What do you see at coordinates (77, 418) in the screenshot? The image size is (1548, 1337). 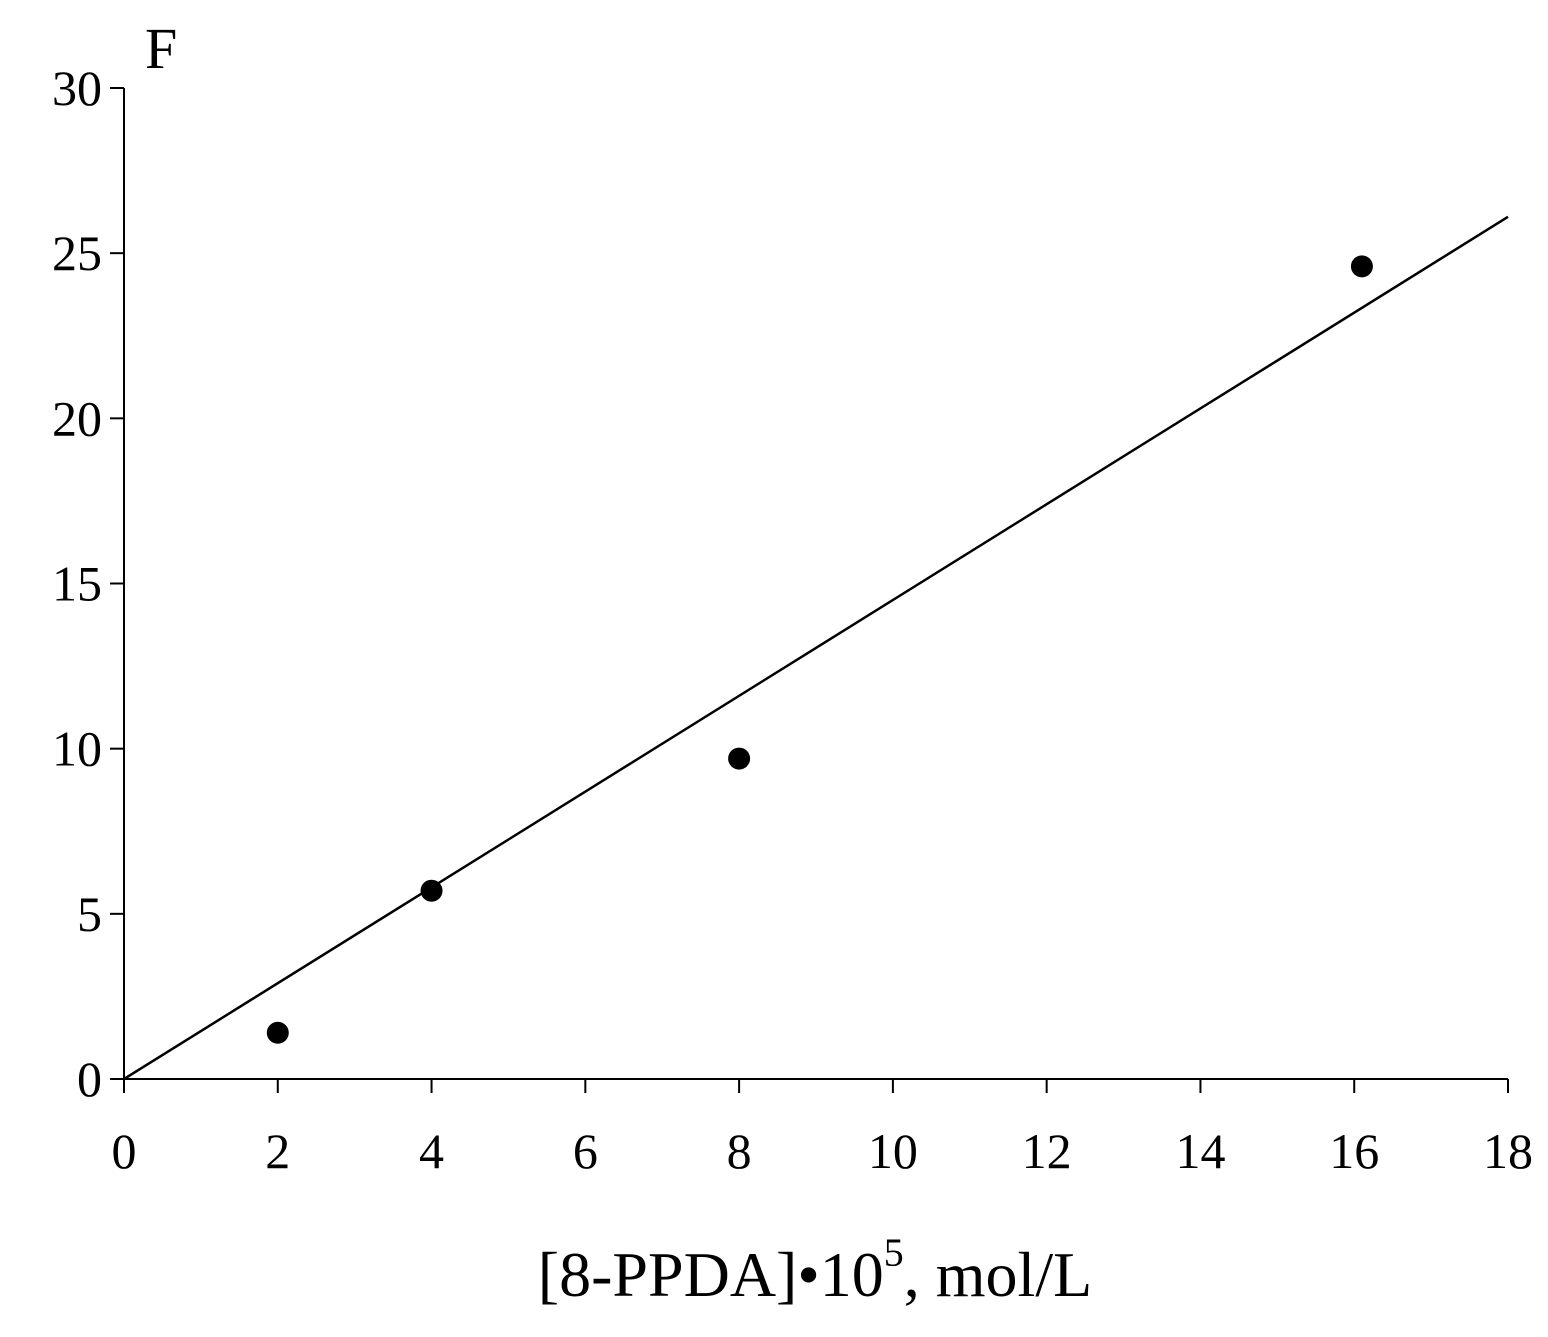 I see `y-tick-label: 20` at bounding box center [77, 418].